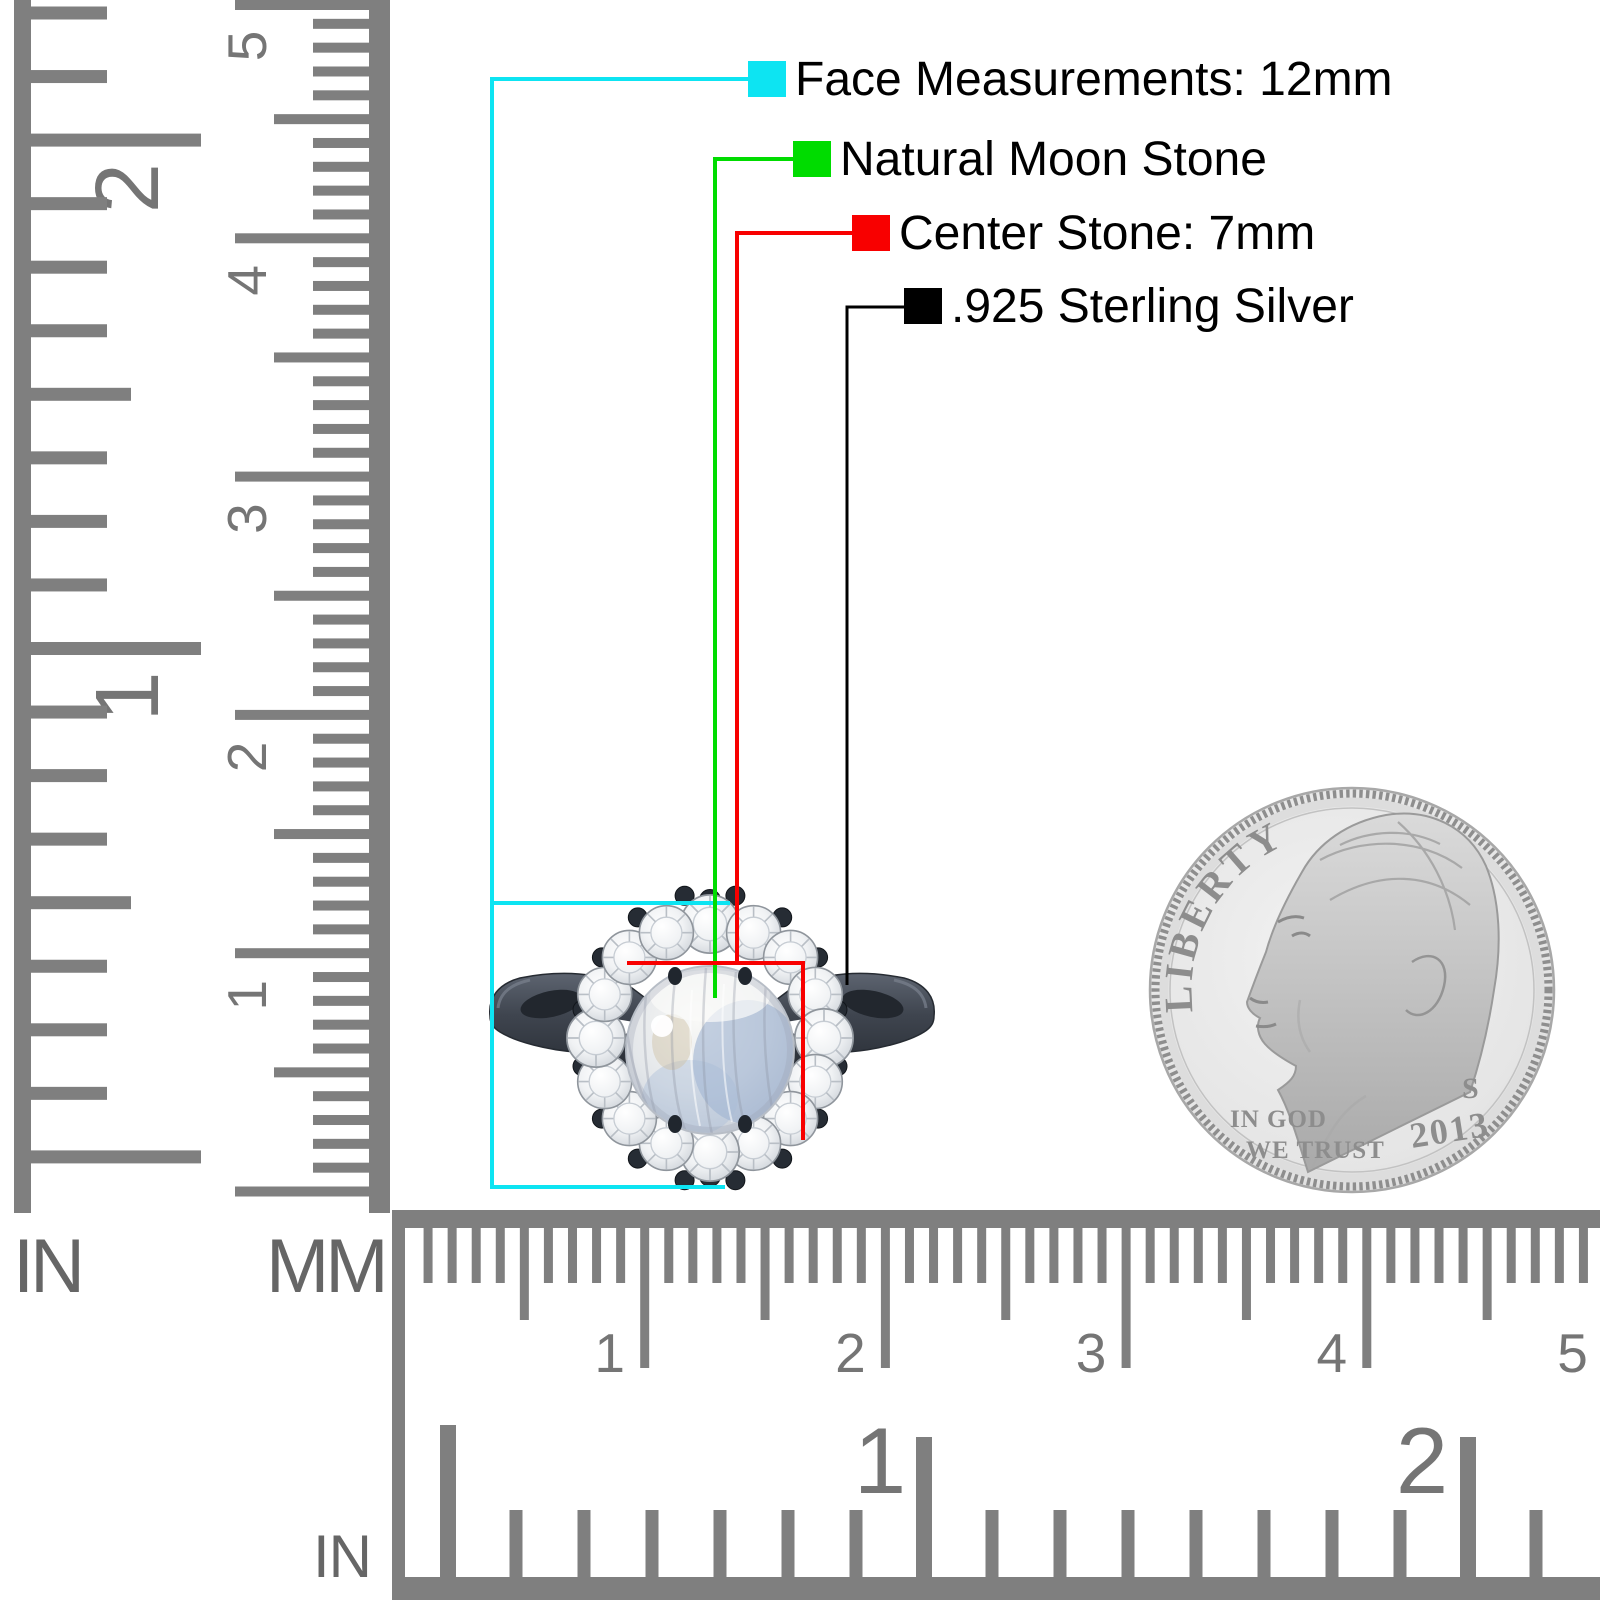 This screenshot has height=1600, width=1600. What do you see at coordinates (1372, 993) in the screenshot?
I see `coin-portrait` at bounding box center [1372, 993].